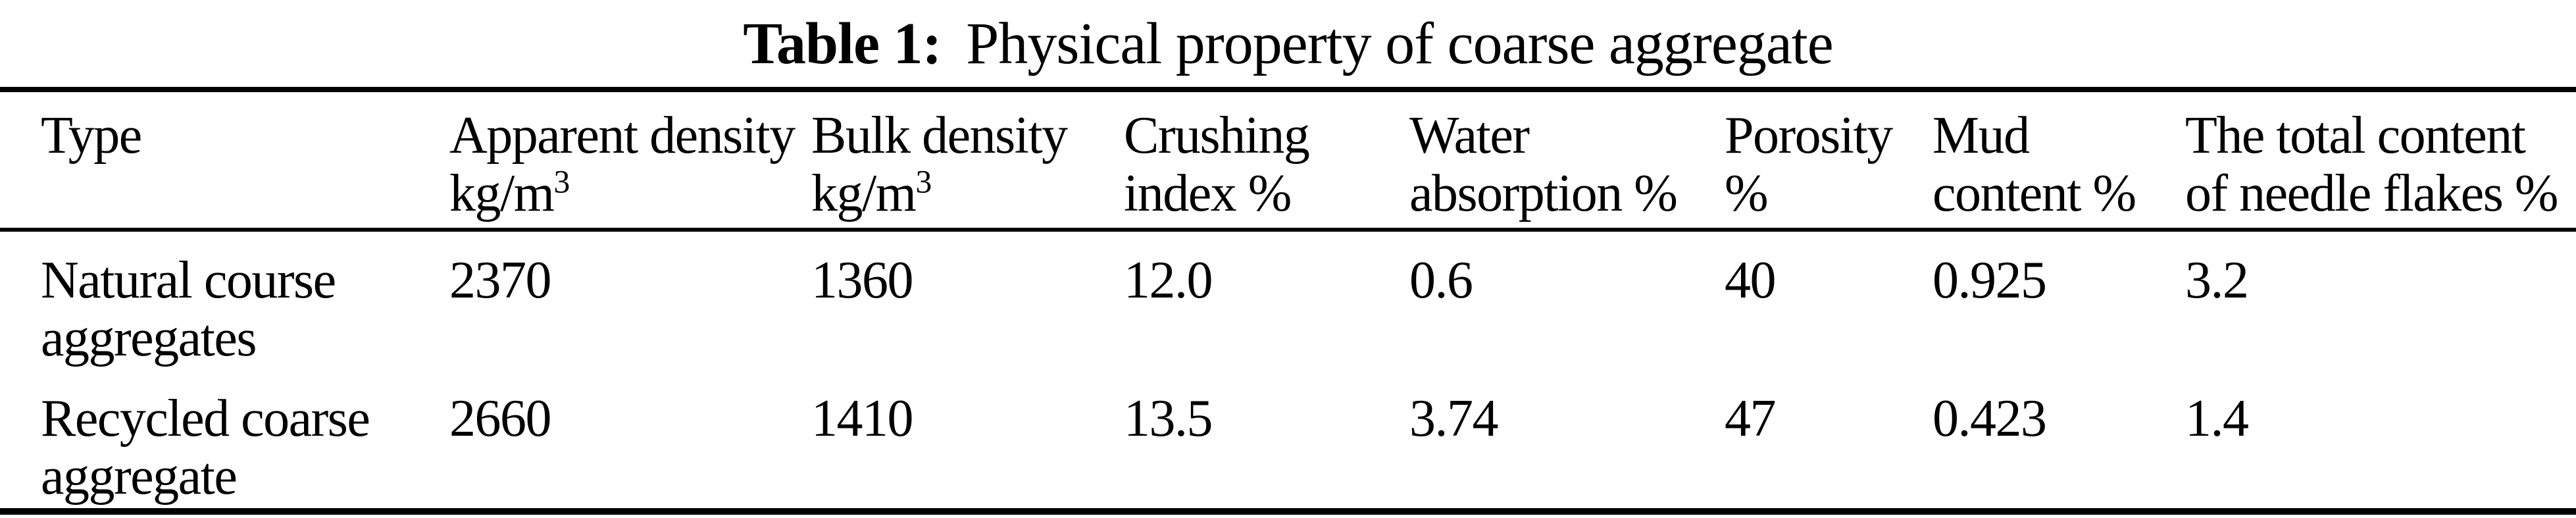  What do you see at coordinates (1990, 419) in the screenshot?
I see `cell-r2-mud-content: 0.423` at bounding box center [1990, 419].